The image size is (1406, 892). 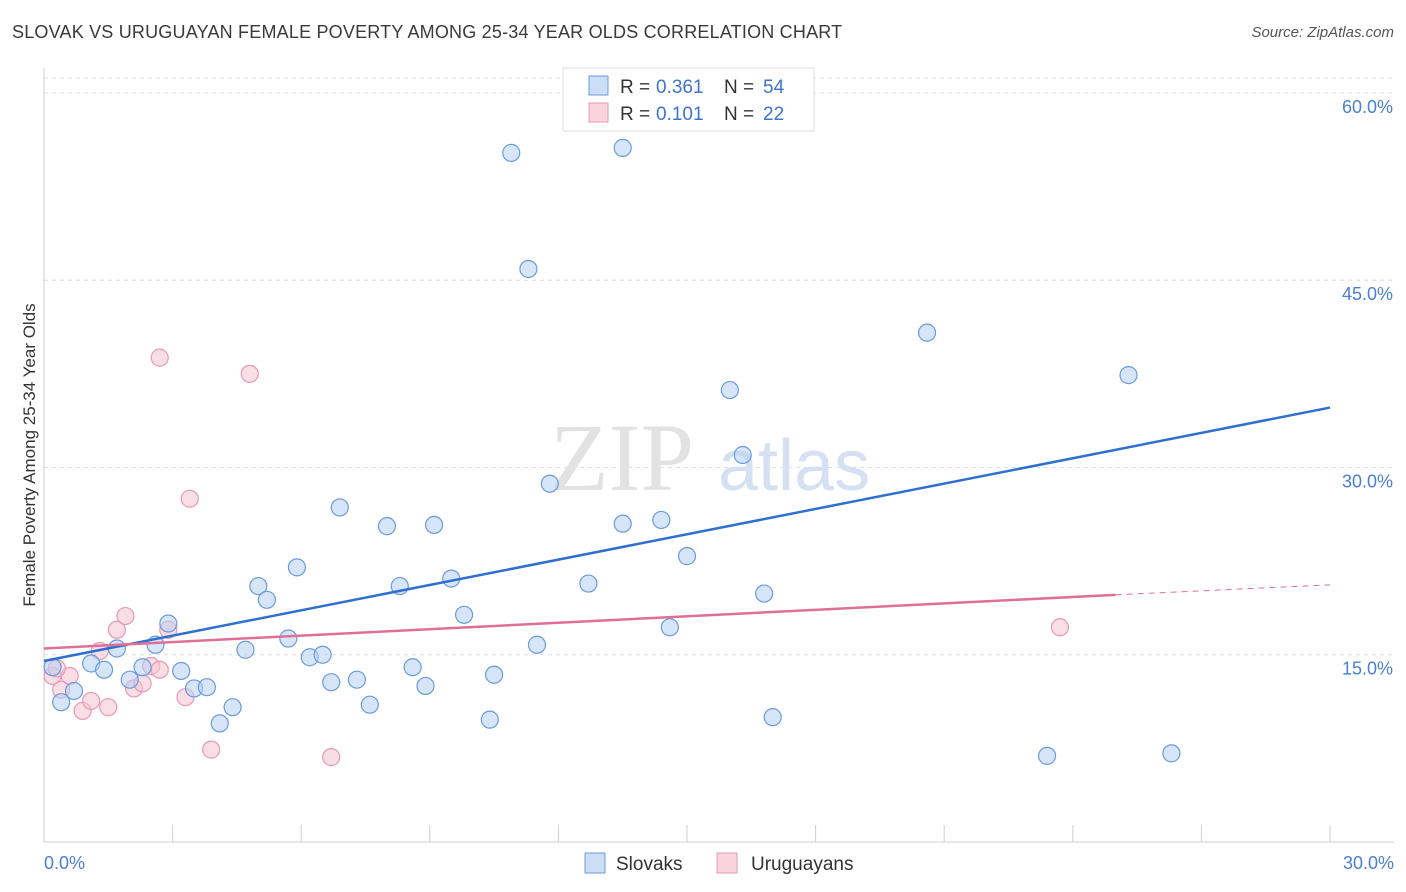 What do you see at coordinates (774, 87) in the screenshot?
I see `legend-n-slovaks: 54` at bounding box center [774, 87].